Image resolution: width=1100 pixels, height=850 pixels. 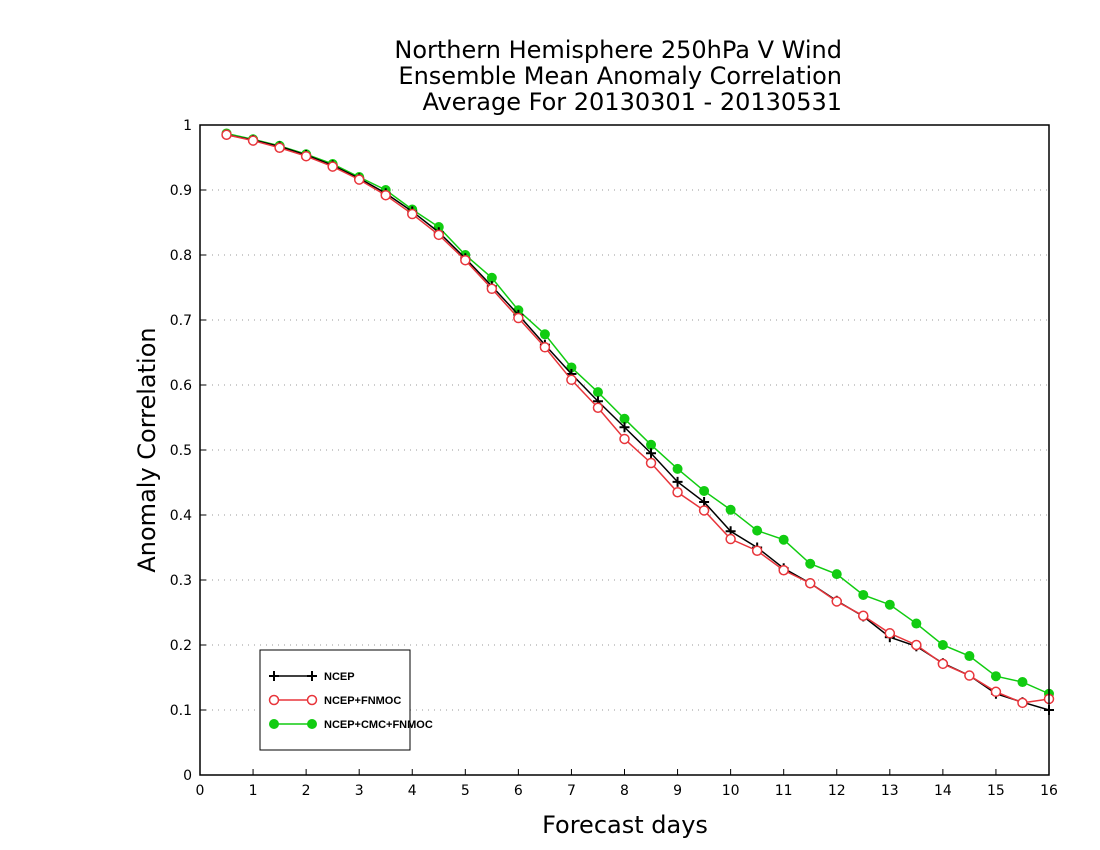 What do you see at coordinates (625, 825) in the screenshot?
I see `x-axis-title: Forecast days` at bounding box center [625, 825].